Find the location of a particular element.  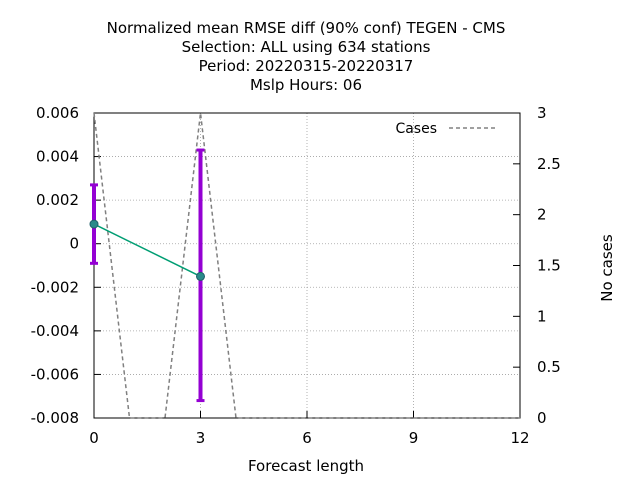

title-line-2: Selection: ALL using 634 stations is located at coordinates (306, 47).